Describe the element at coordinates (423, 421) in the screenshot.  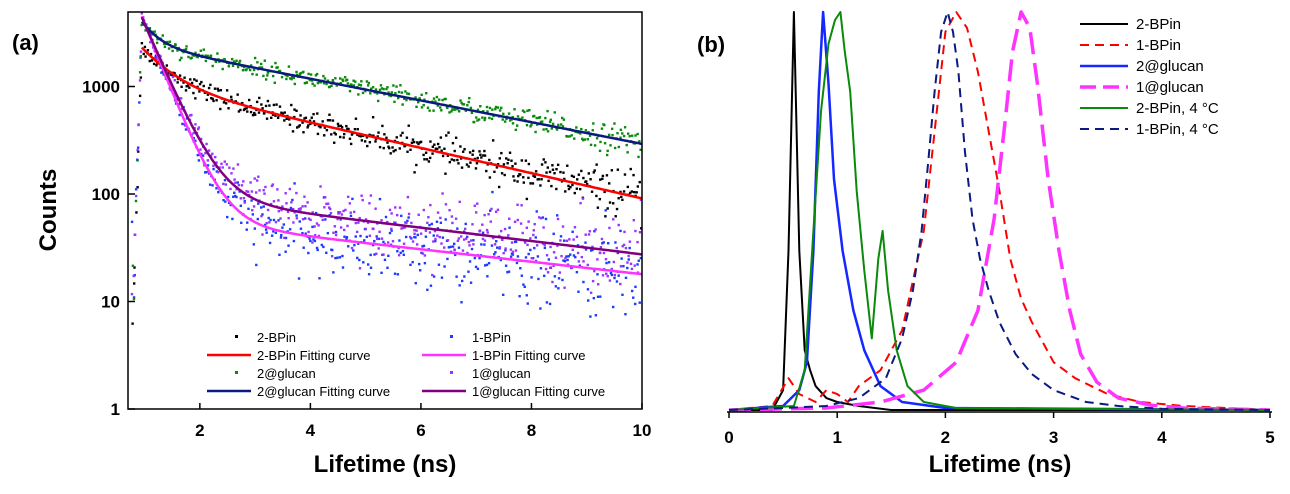
I see `panel-a-x-ticks: 2 4 6 8 10` at that location.